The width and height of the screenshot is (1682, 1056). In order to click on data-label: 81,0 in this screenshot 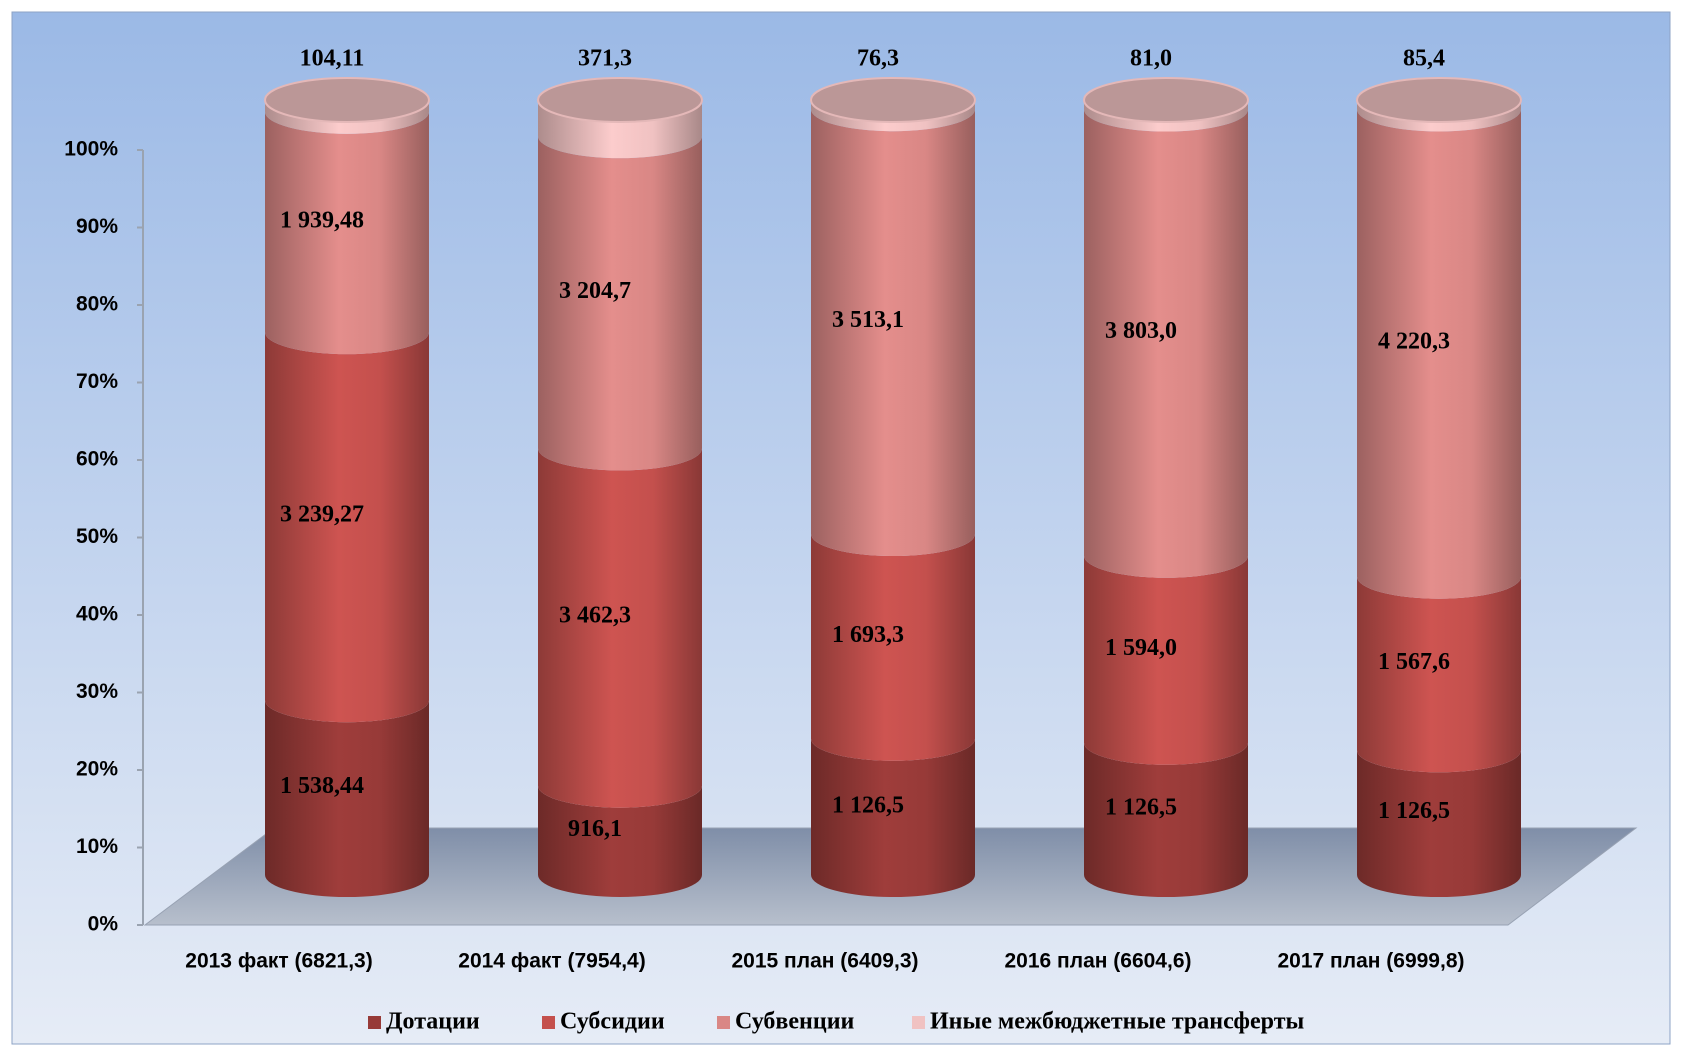, I will do `click(1151, 59)`.